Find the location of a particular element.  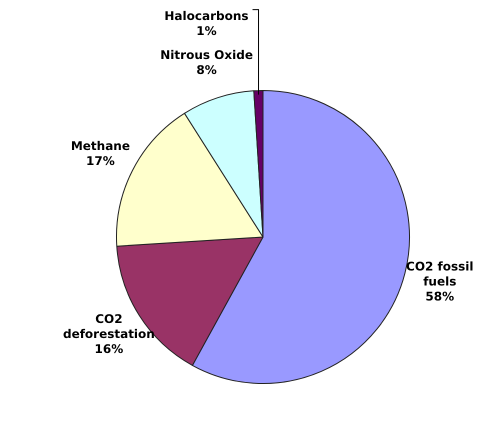

slice-label: Nitrous Oxide is located at coordinates (206, 55).